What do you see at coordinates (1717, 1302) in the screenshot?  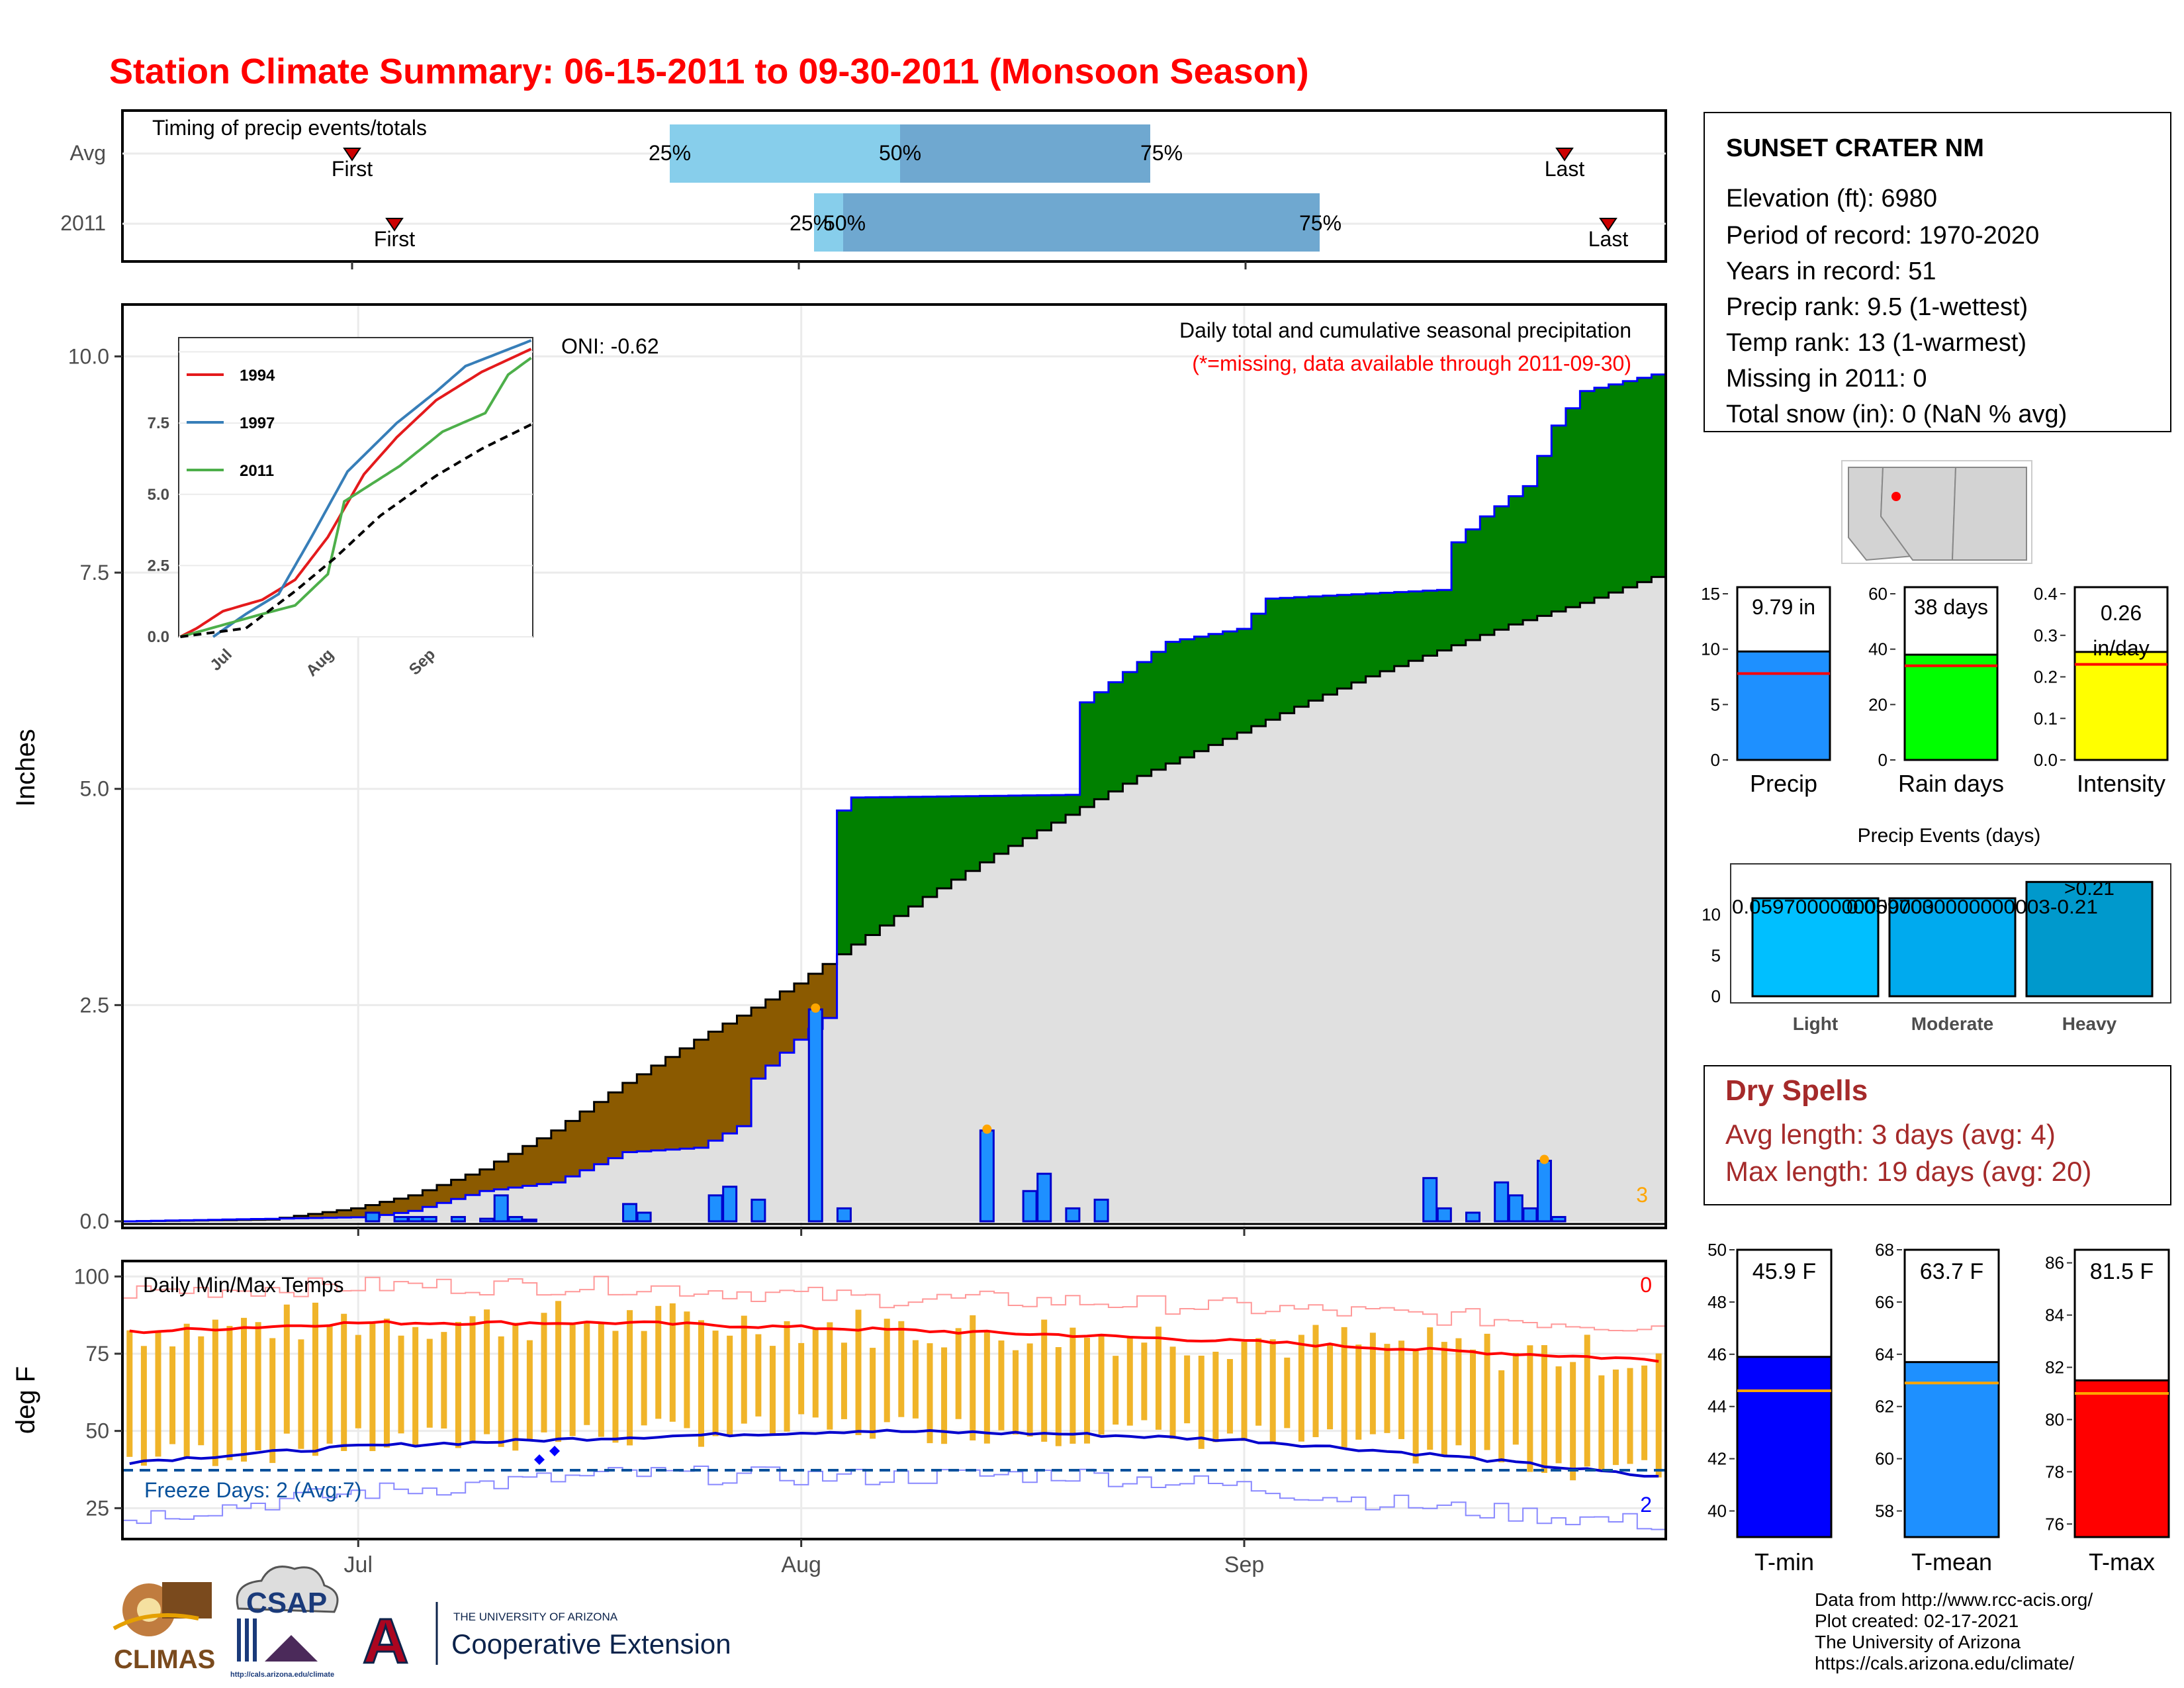 I see `temp-summary-tick-label: 48` at bounding box center [1717, 1302].